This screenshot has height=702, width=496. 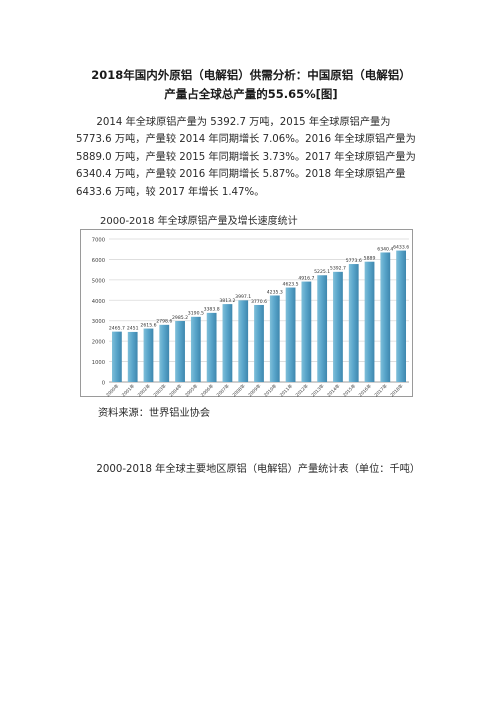 I want to click on x-tick-label: 2003年, so click(x=160, y=390).